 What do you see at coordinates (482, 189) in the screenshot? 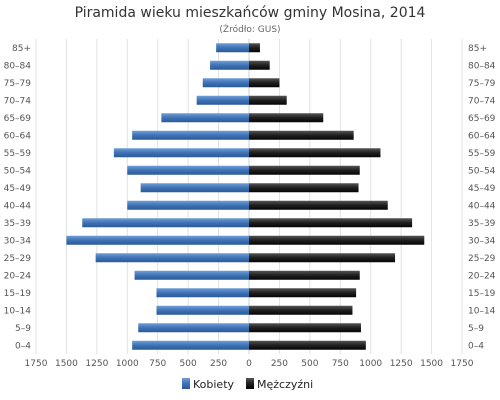
I see `age-label-right: 45–49` at bounding box center [482, 189].